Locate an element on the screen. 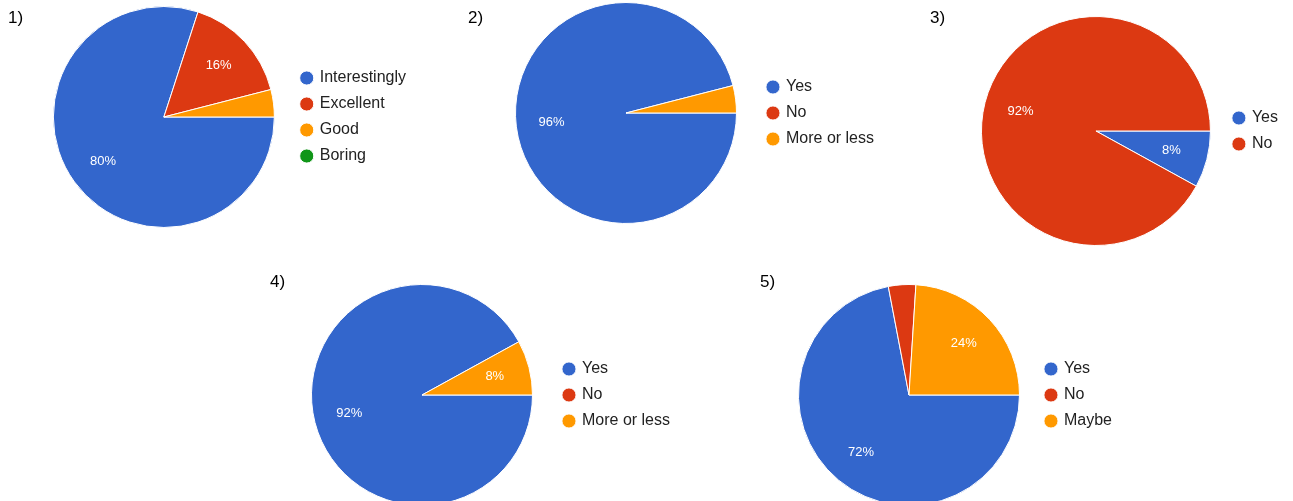 Image resolution: width=1293 pixels, height=501 pixels. data-label: 24% is located at coordinates (964, 343).